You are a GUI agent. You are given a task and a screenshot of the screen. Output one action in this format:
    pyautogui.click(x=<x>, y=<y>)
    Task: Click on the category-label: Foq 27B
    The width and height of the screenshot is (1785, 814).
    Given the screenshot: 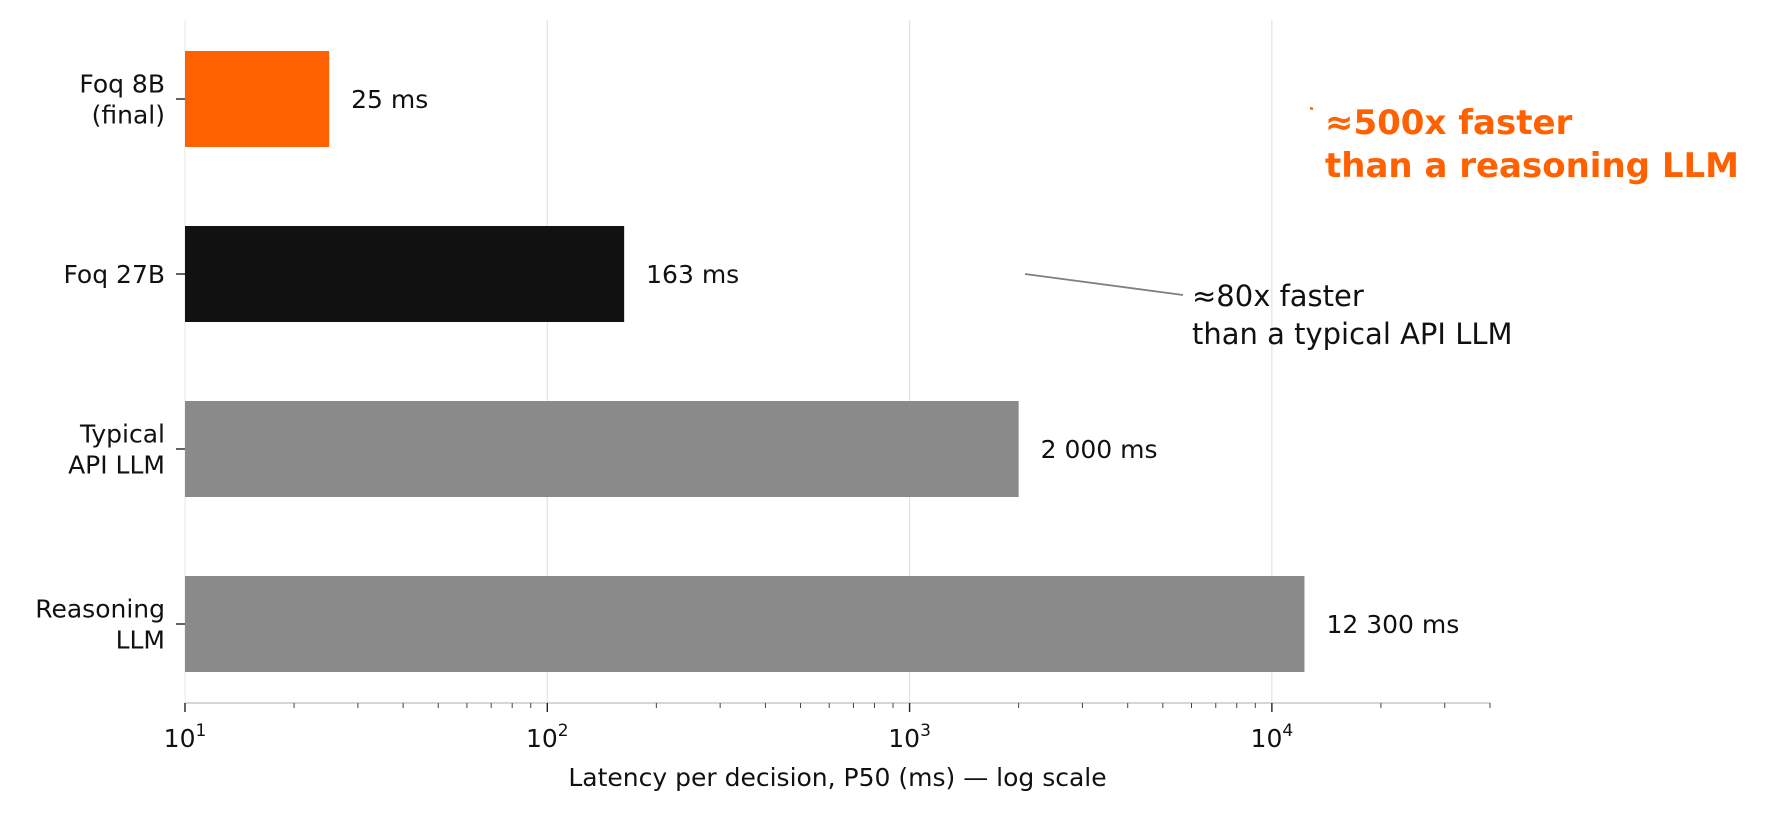 What is the action you would take?
    pyautogui.click(x=114, y=274)
    